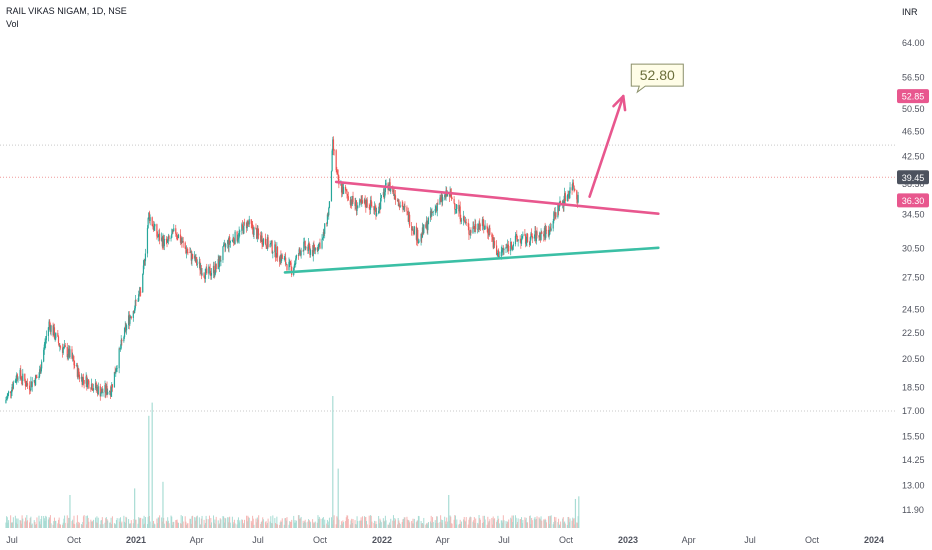  I want to click on volume-indicator-label: Vol, so click(12, 24).